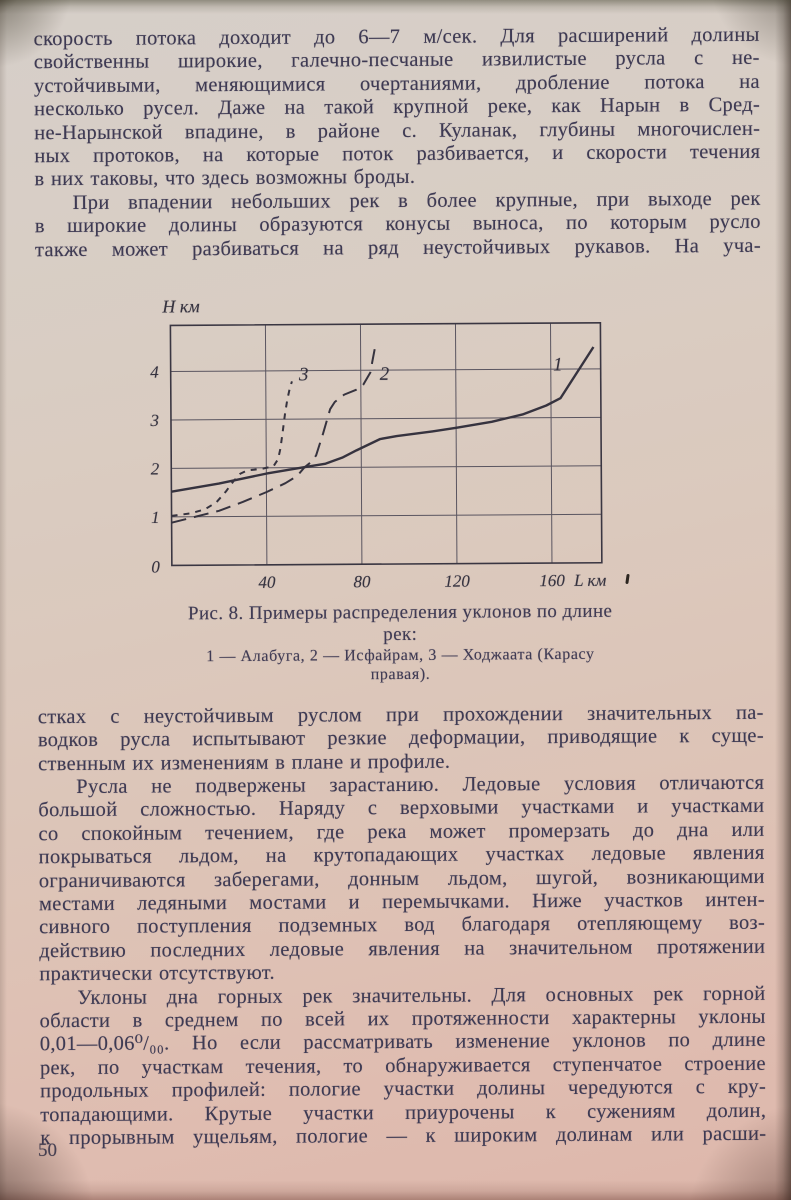 This screenshot has width=791, height=1200. Describe the element at coordinates (400, 674) in the screenshot. I see `figure-legend: правая).` at that location.